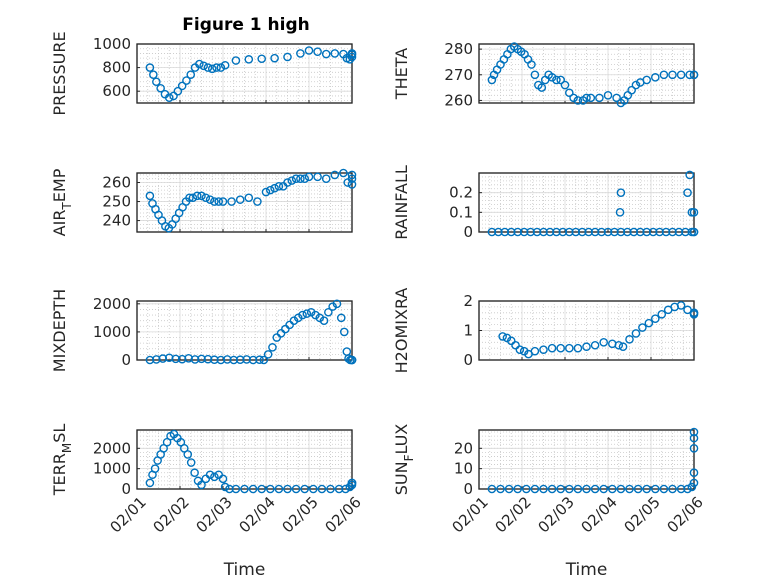 This screenshot has height=583, width=778. What do you see at coordinates (468, 301) in the screenshot?
I see `y-tick-label: 2` at bounding box center [468, 301].